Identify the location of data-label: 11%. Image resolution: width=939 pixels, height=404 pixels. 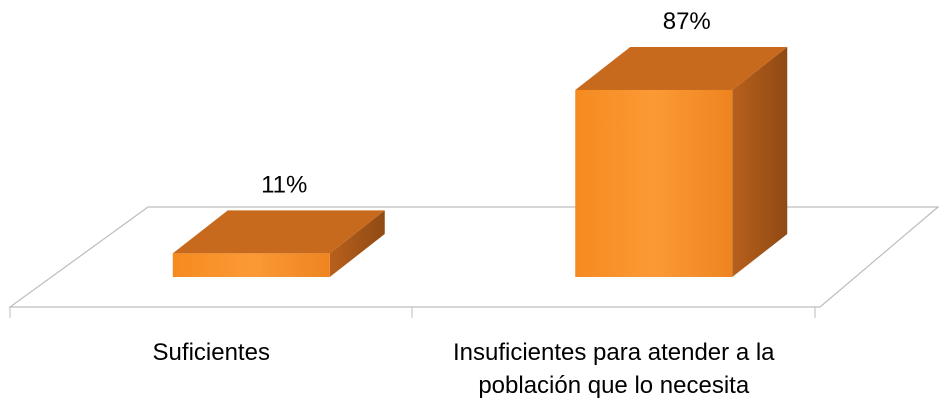
(284, 184).